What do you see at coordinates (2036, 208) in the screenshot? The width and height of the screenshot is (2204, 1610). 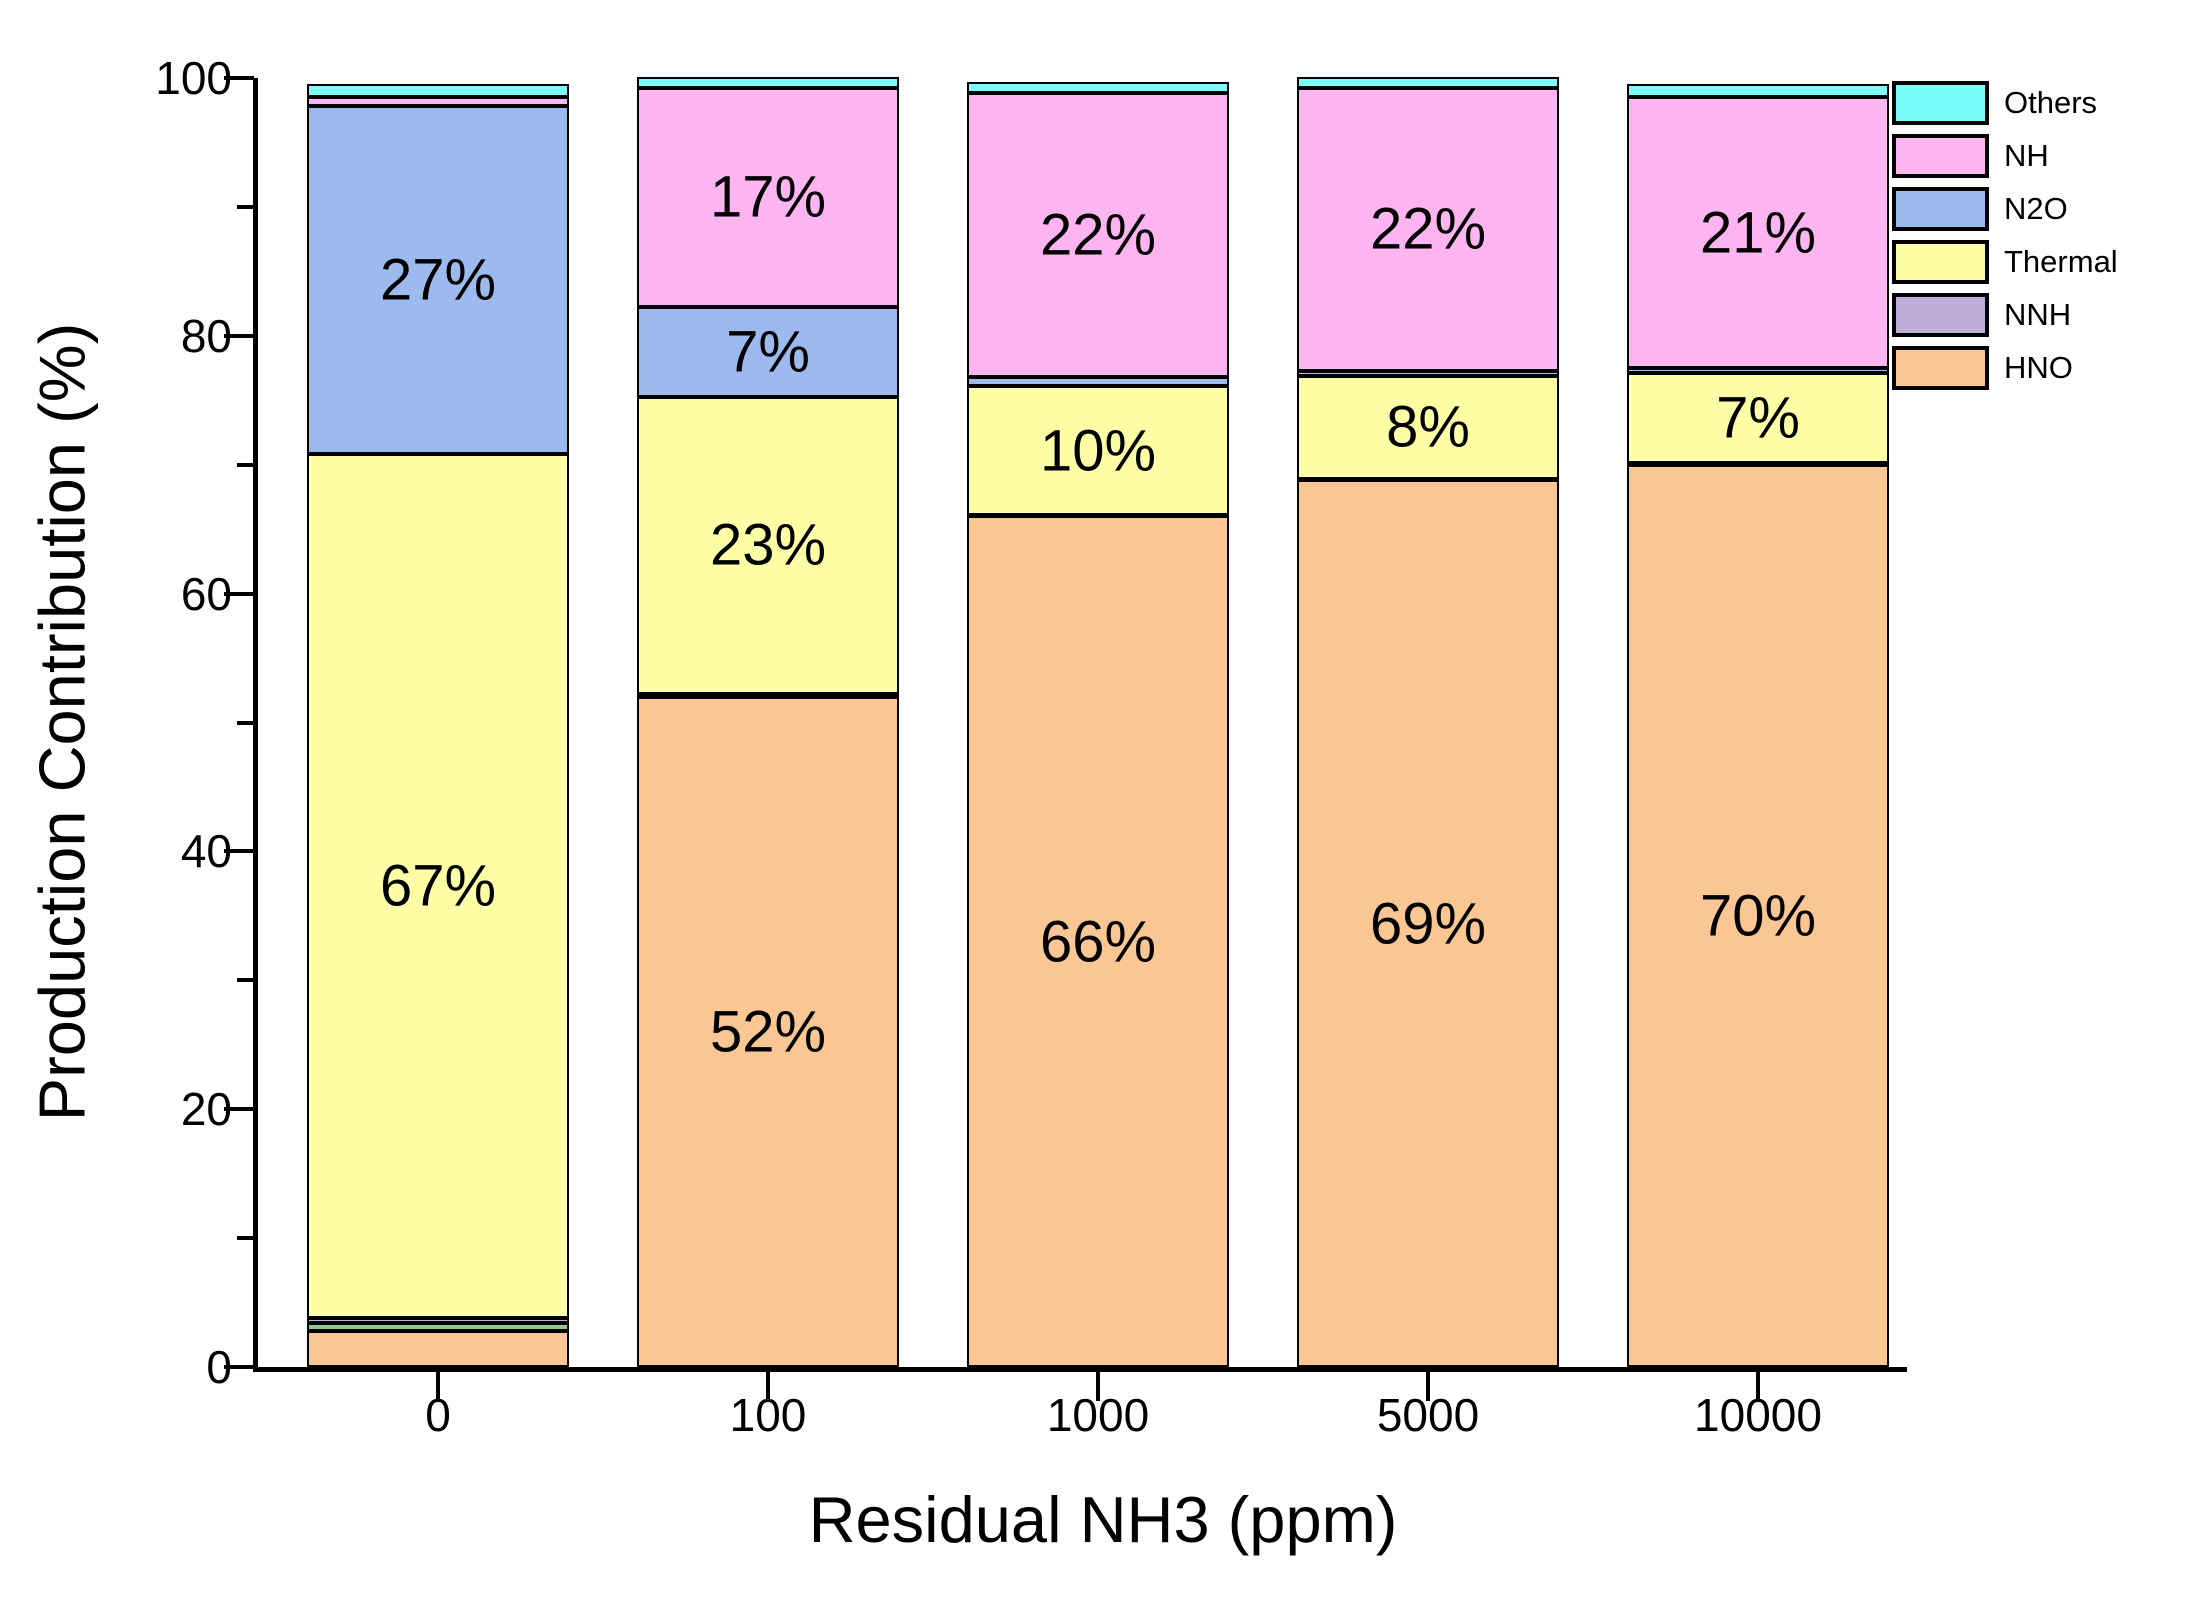 I see `legend-label-n2o: N2O` at bounding box center [2036, 208].